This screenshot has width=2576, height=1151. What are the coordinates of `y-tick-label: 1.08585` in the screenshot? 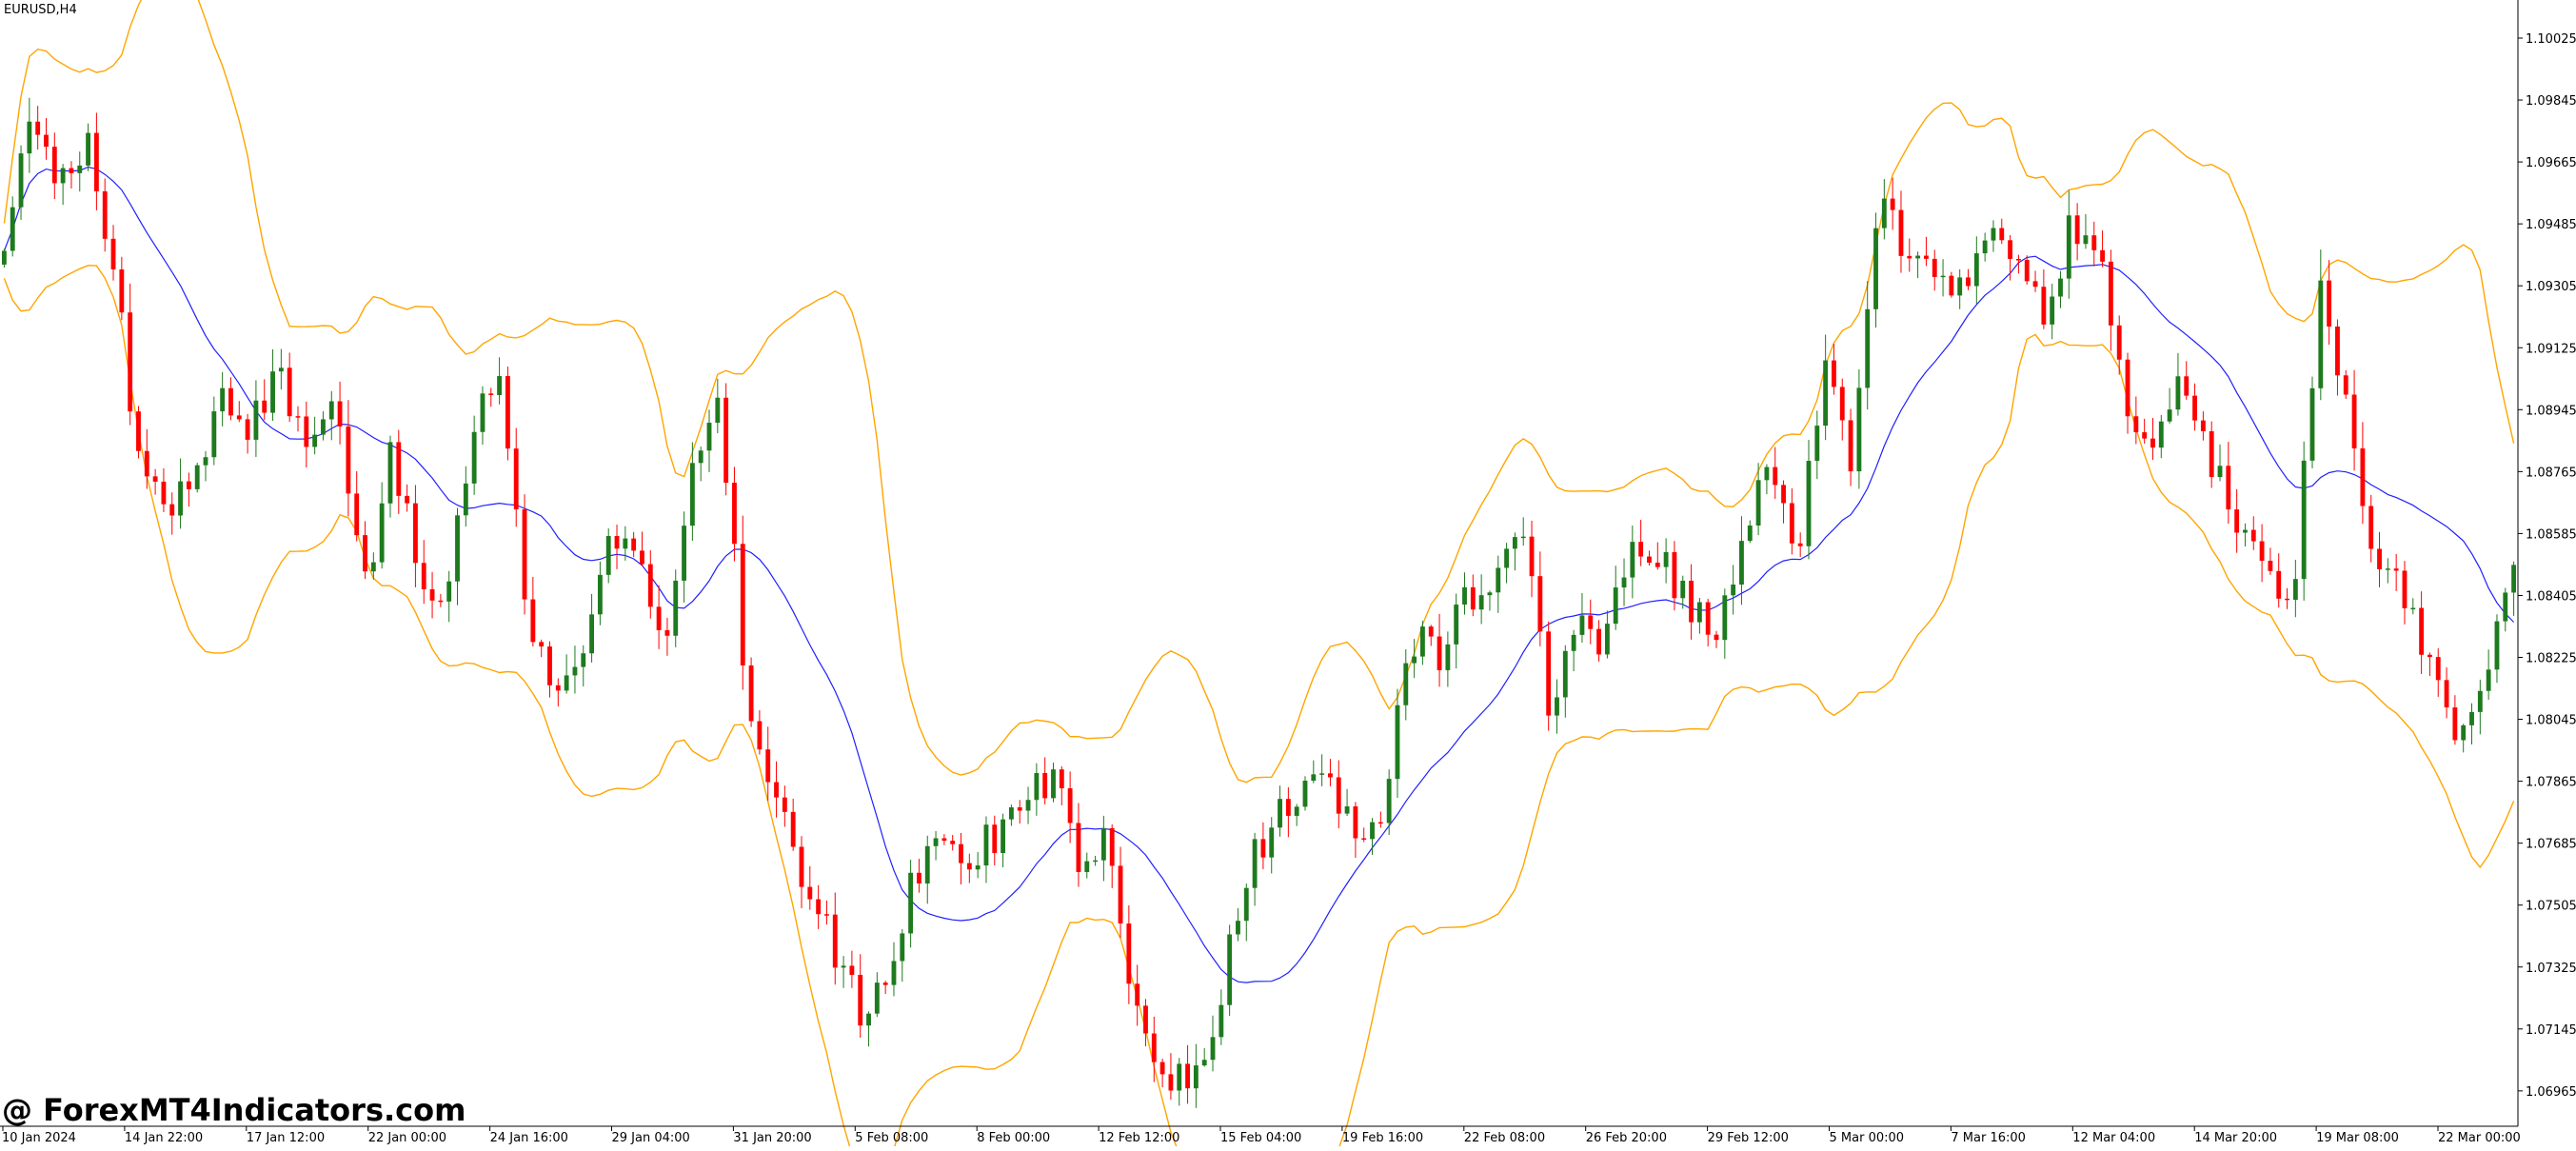 It's located at (2551, 534).